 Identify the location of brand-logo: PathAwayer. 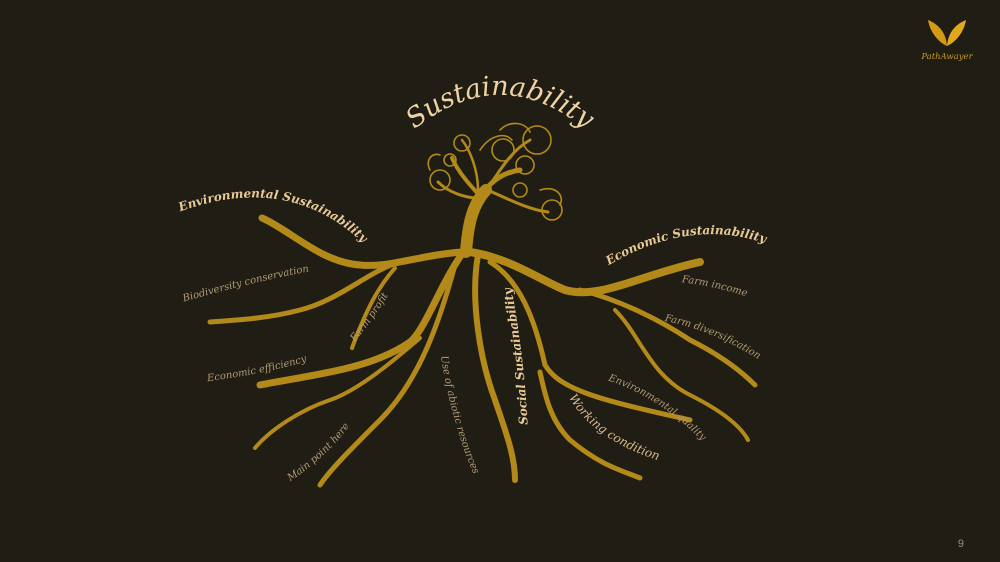
(947, 41).